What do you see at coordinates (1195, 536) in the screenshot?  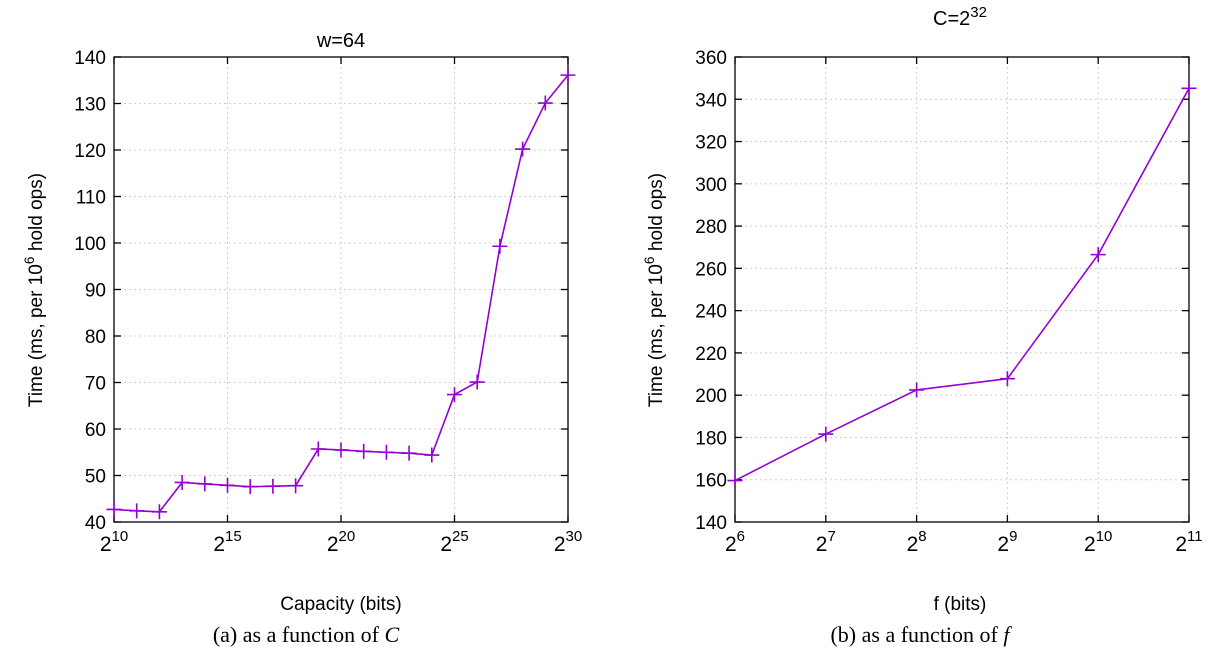 I see `chart-b-x-tick-exponent: 11` at bounding box center [1195, 536].